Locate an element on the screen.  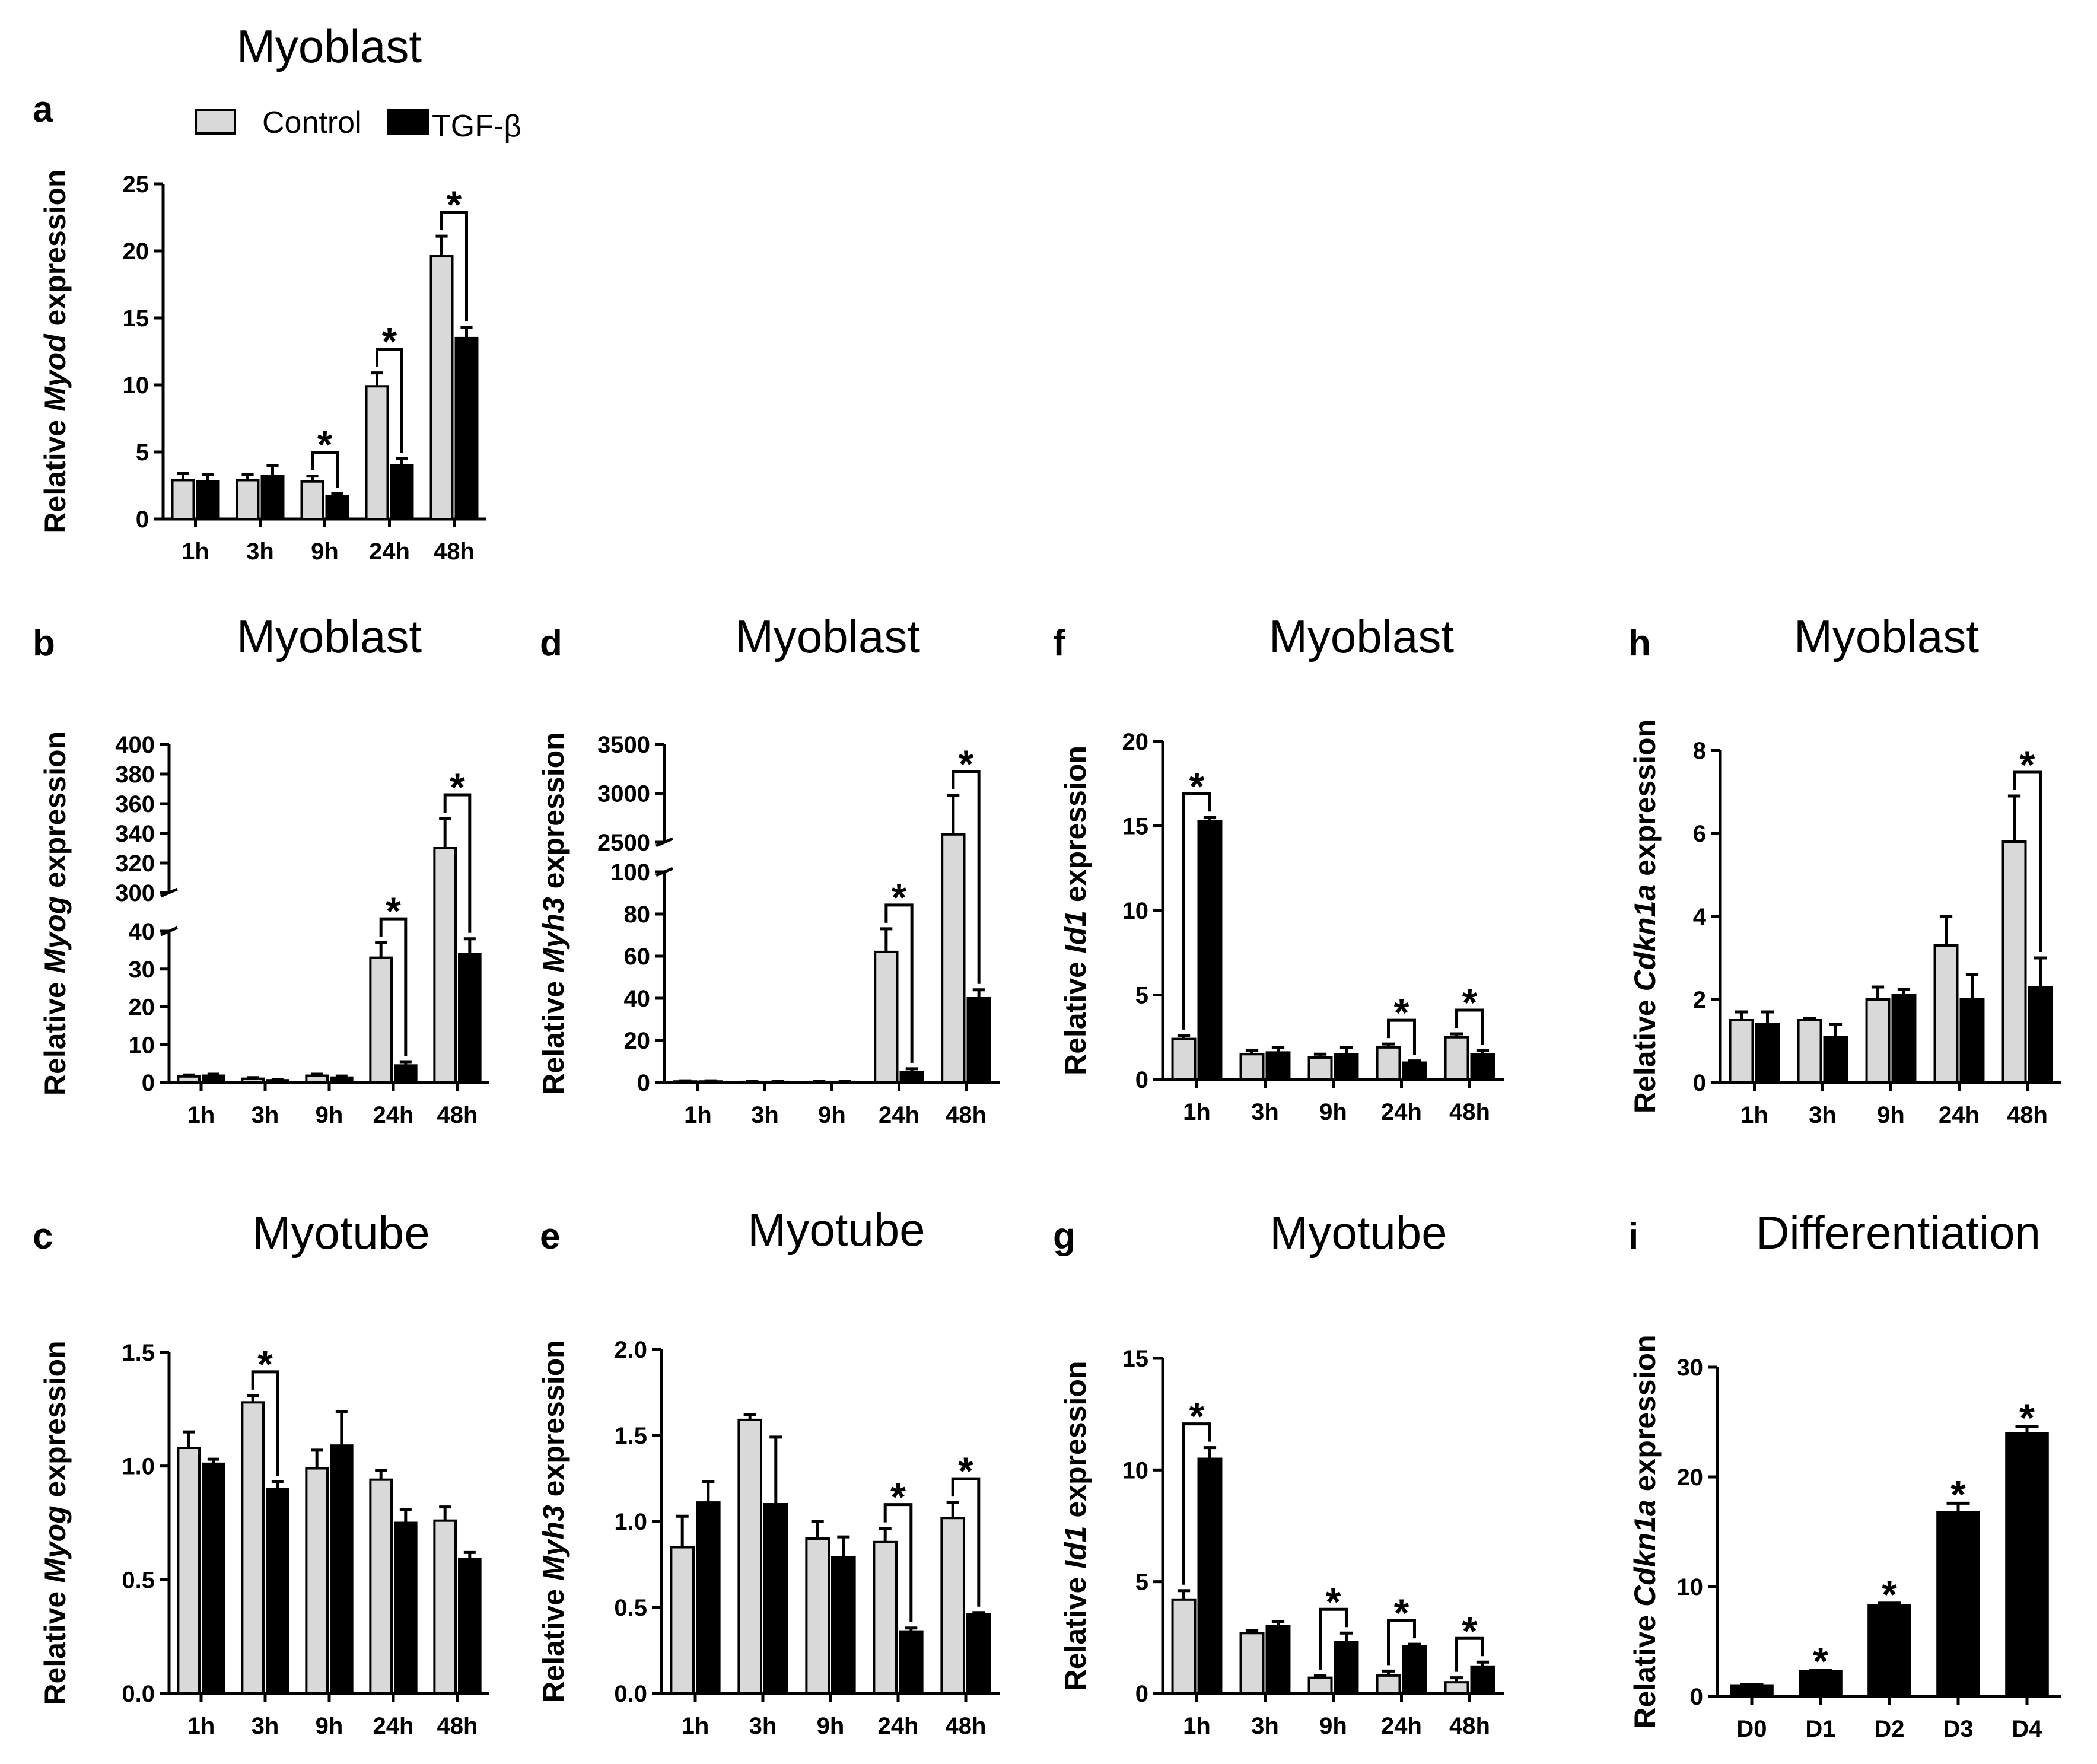
y-tick-label: 40 is located at coordinates (142, 932).